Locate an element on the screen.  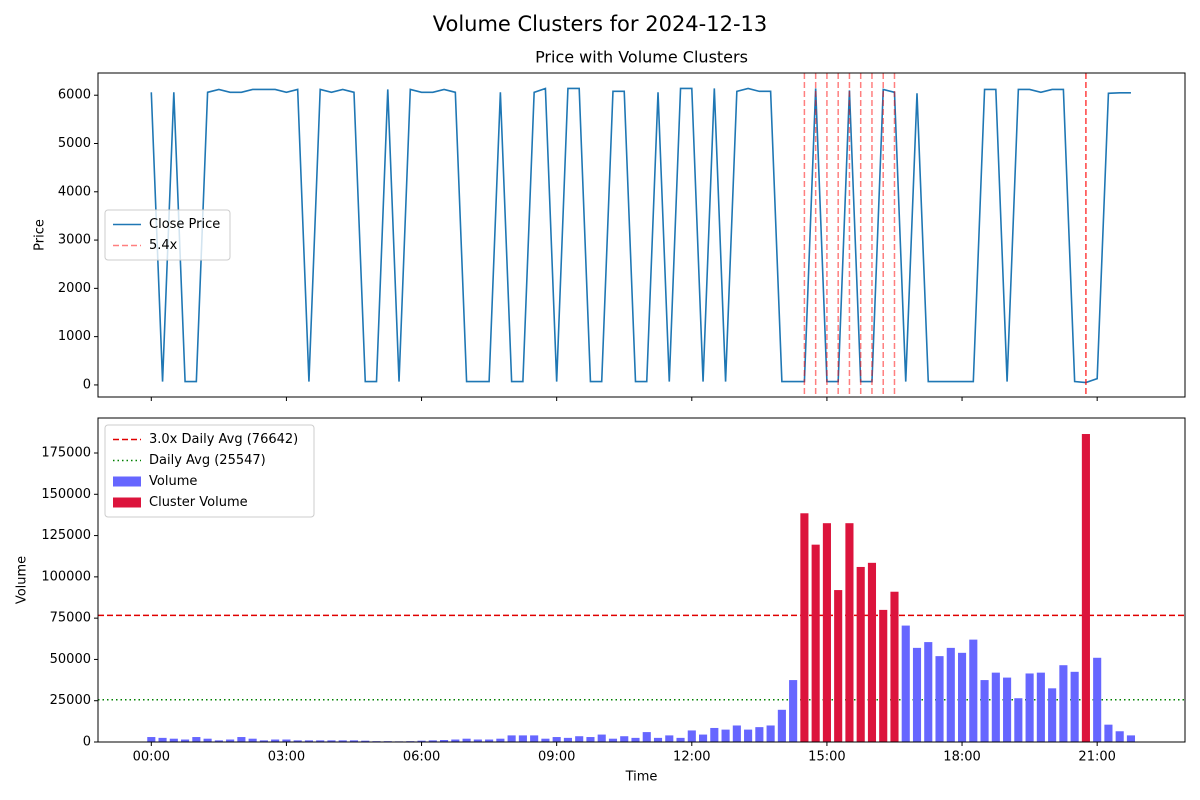
y-tick-label: 150000 is located at coordinates (66, 494).